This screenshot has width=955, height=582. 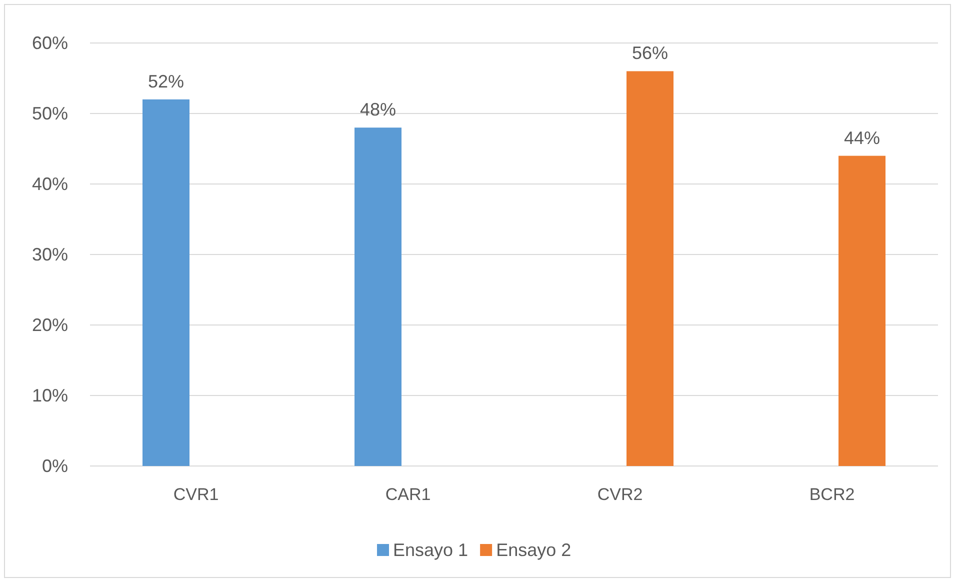 I want to click on y-tick-label: 10%, so click(x=50, y=395).